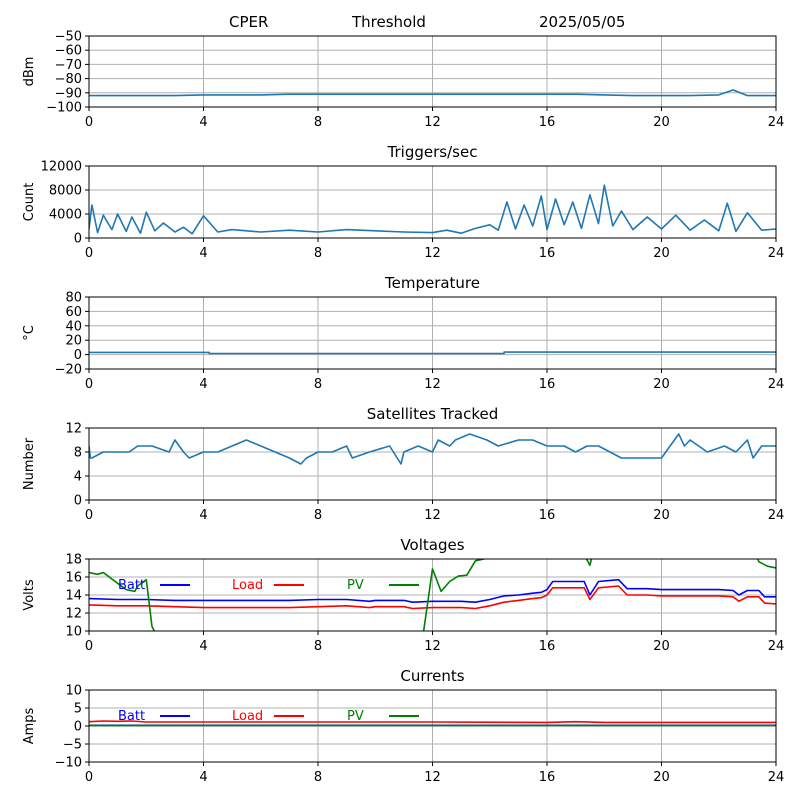  Describe the element at coordinates (432, 283) in the screenshot. I see `chart-title: Temperature` at that location.